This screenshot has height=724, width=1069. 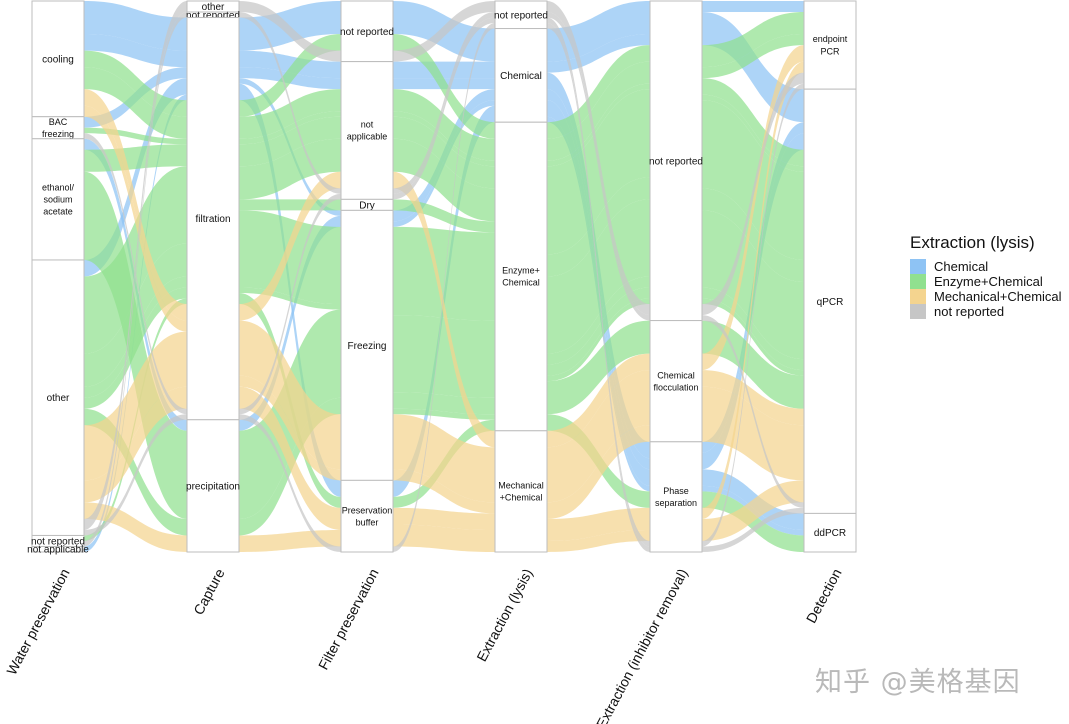 I want to click on stratum-label: Dry, so click(x=367, y=205).